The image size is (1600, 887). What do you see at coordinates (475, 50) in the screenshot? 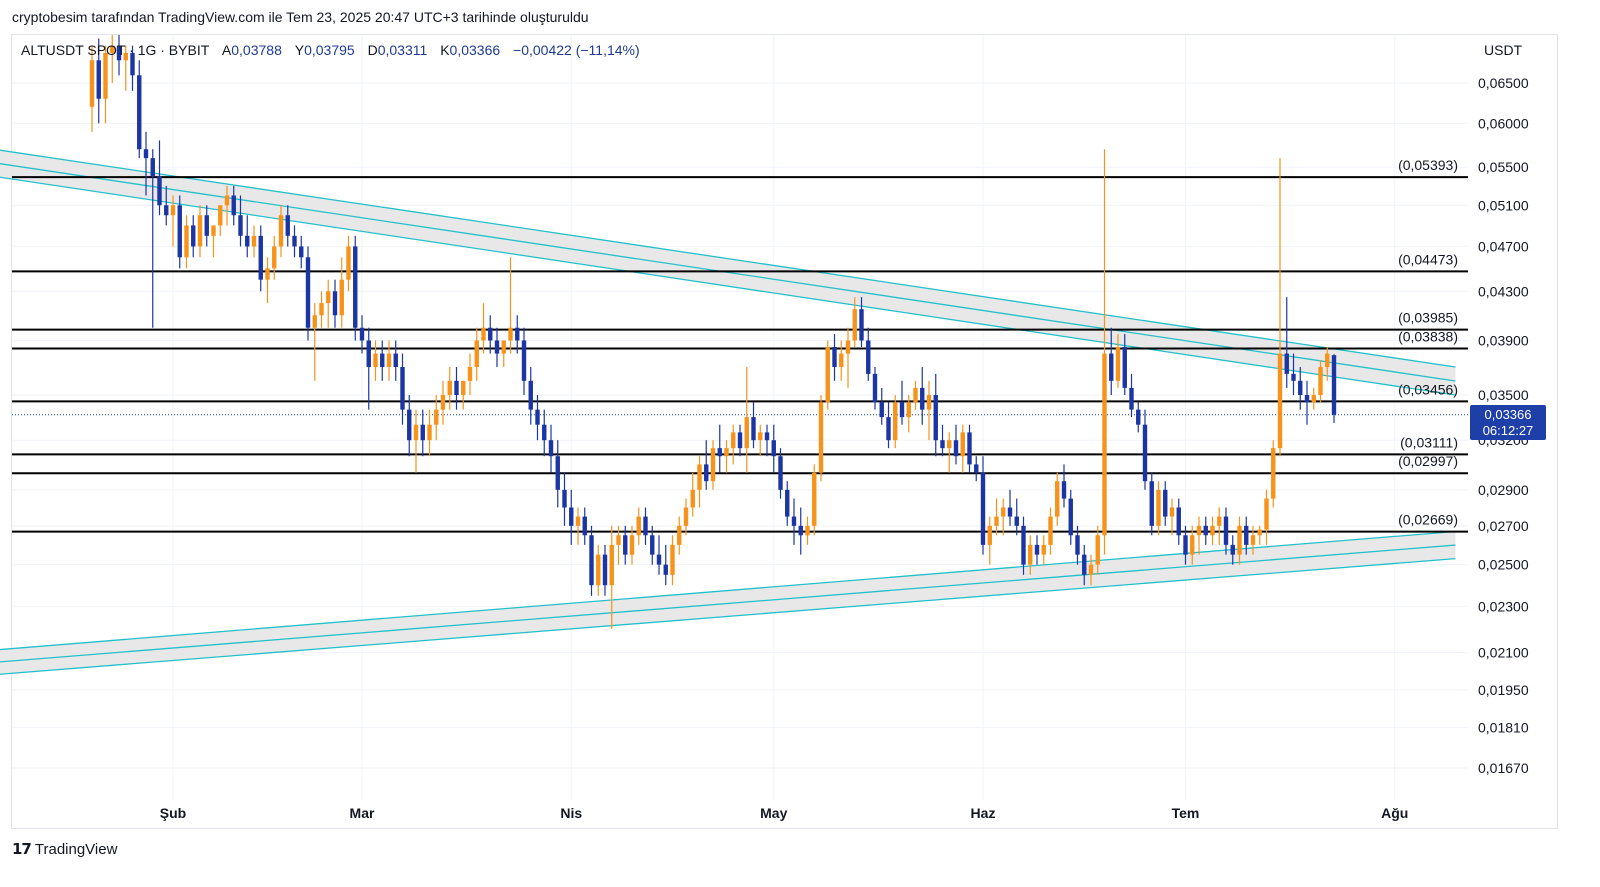
I see `legend-close: 0,03366` at bounding box center [475, 50].